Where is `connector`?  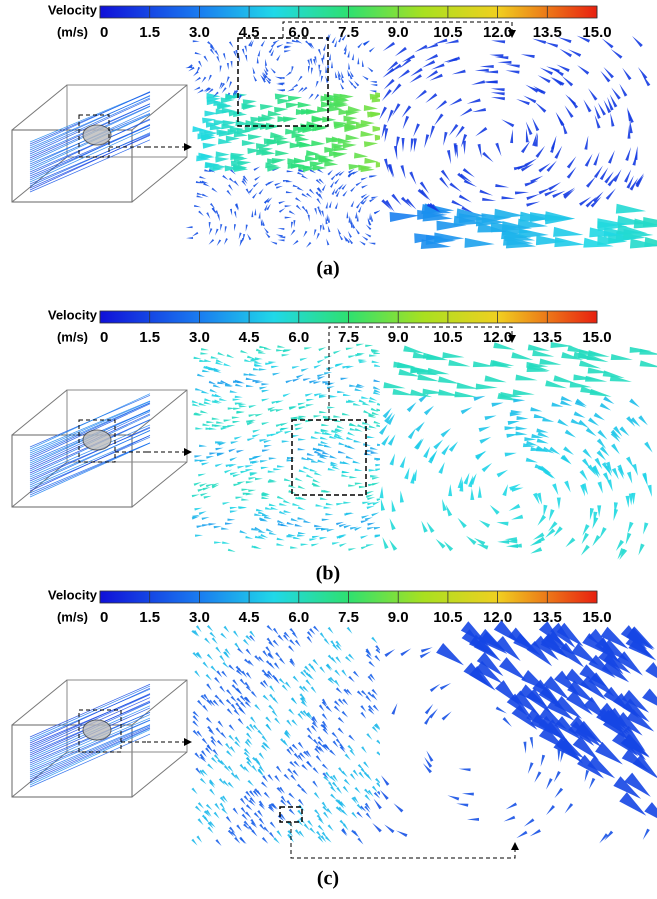
connector is located at coordinates (399, 29).